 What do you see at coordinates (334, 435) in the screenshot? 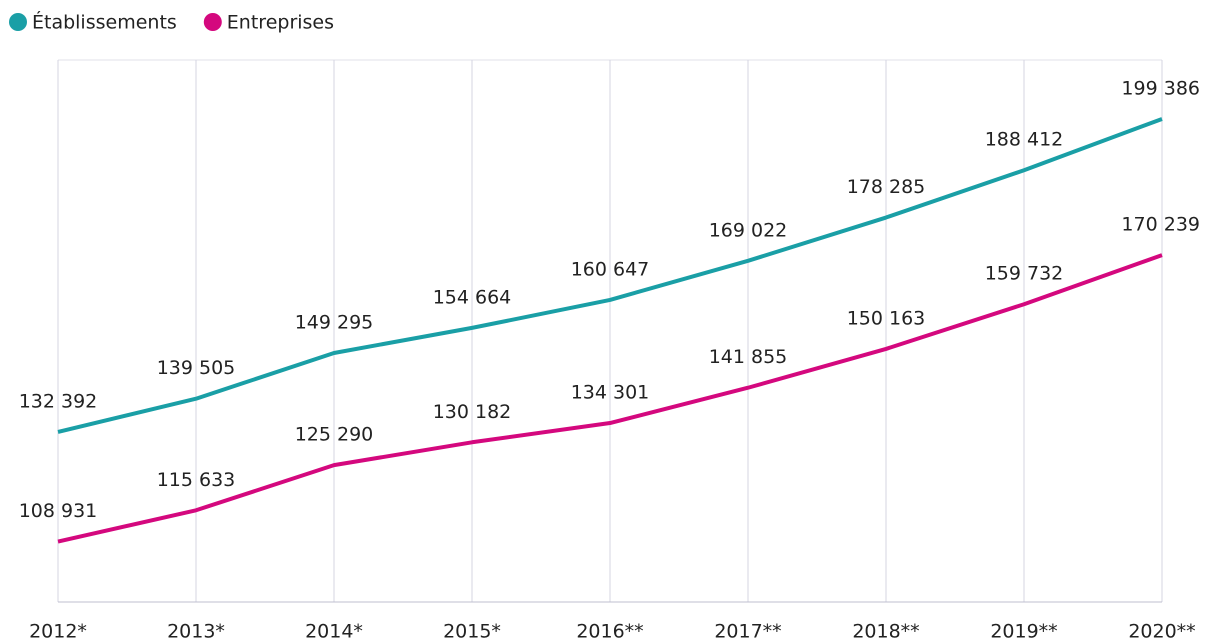
I see `data-label: 125 290` at bounding box center [334, 435].